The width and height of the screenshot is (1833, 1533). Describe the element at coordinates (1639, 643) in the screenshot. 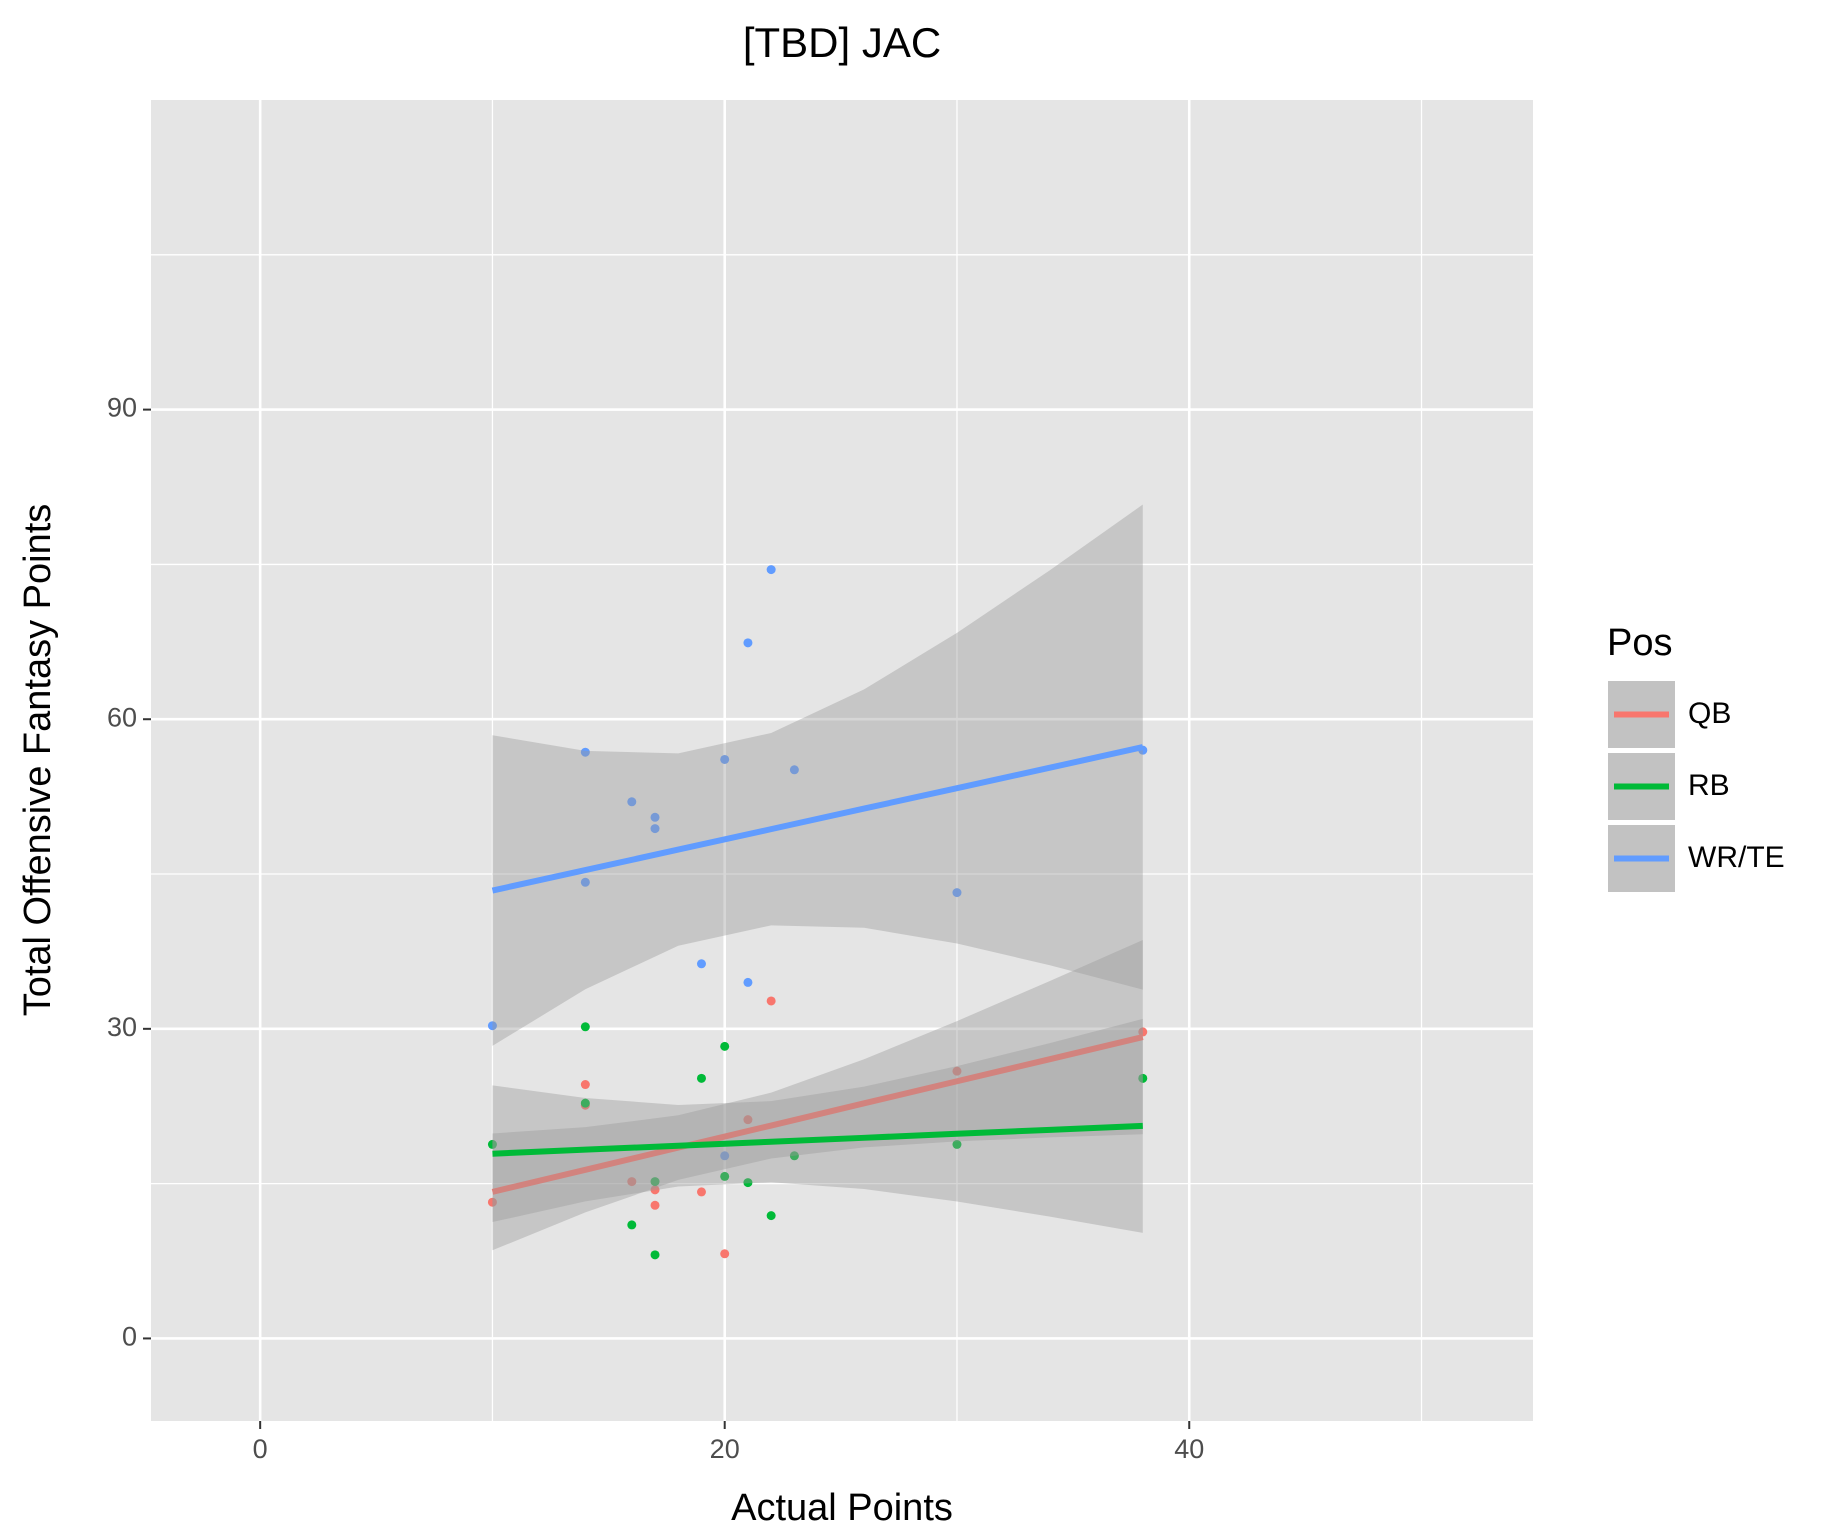

I see `legend-title: Pos` at that location.